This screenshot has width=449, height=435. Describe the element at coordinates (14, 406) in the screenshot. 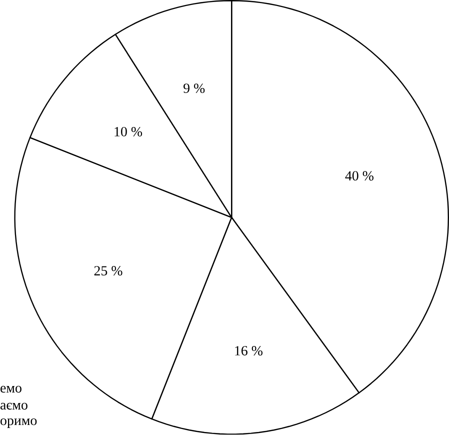

I see `text: аємо` at that location.